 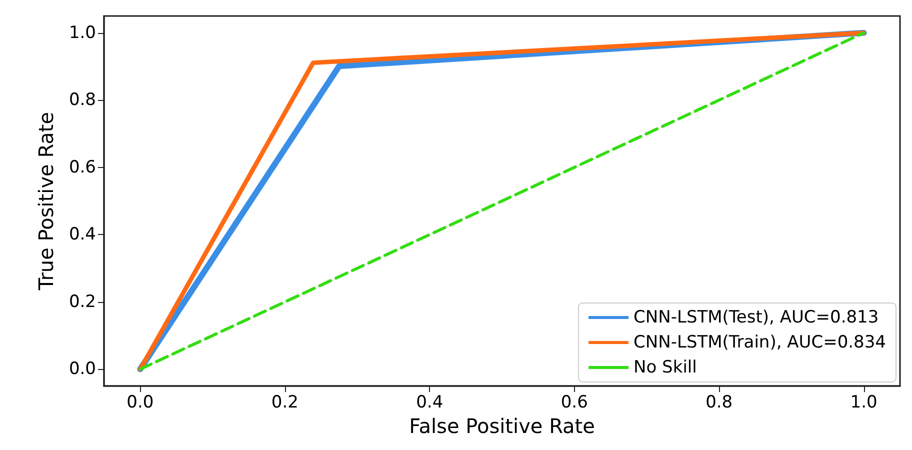 I want to click on y-tick-label: 0.6, so click(x=82, y=167).